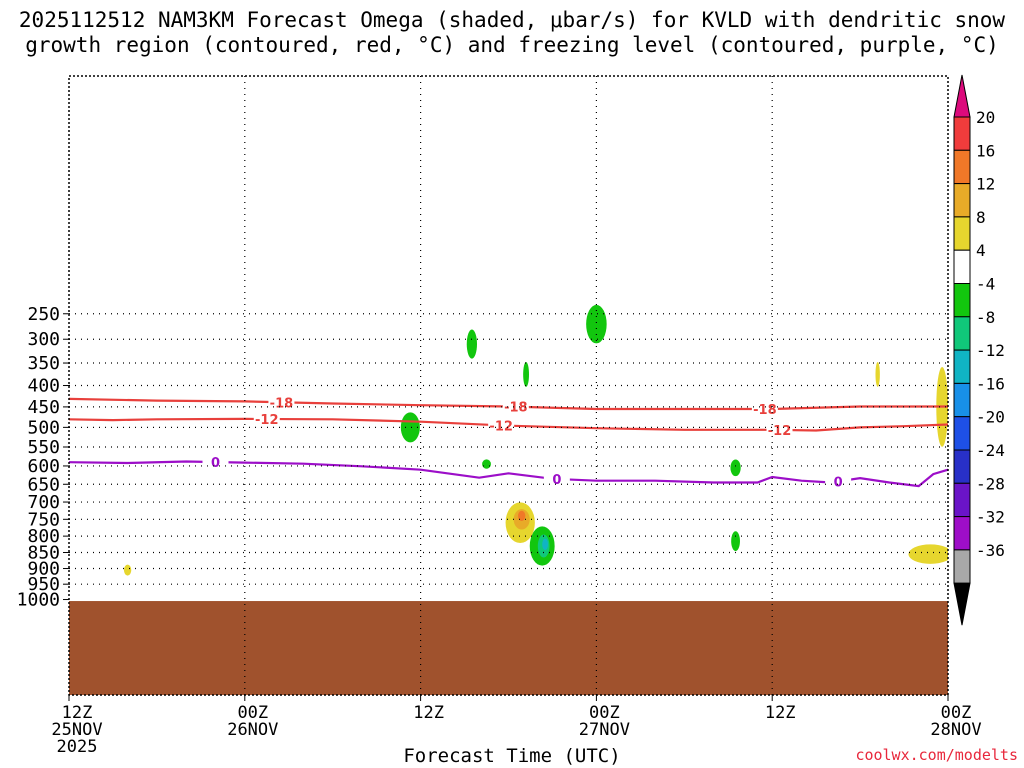  I want to click on x-tick-label-60: 00Z, so click(956, 713).